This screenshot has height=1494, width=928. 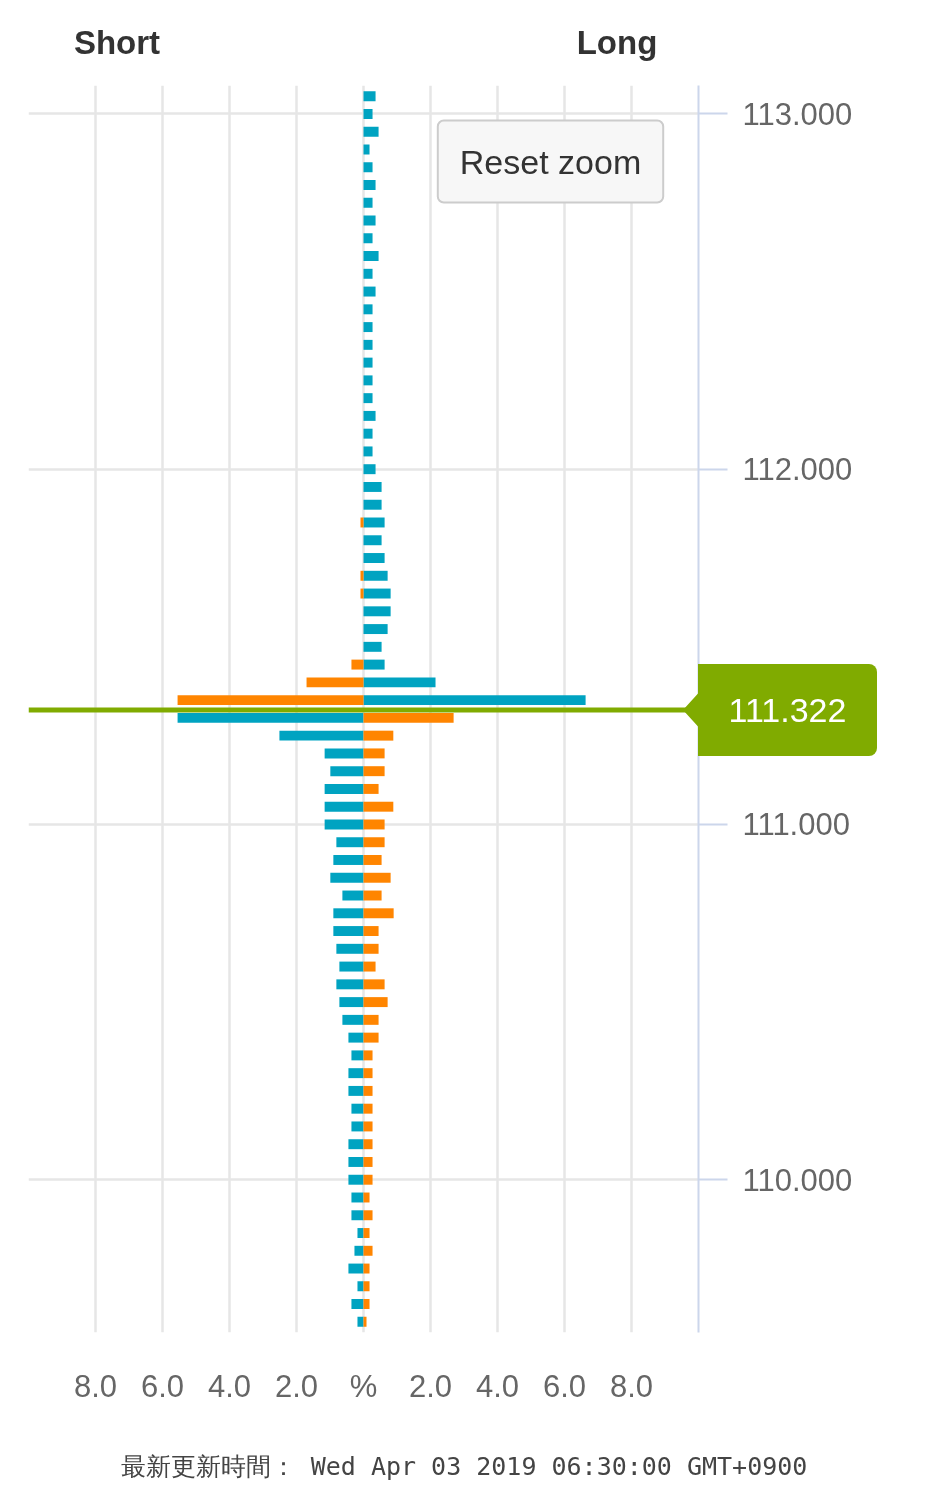 I want to click on annotation: Long, so click(x=617, y=43).